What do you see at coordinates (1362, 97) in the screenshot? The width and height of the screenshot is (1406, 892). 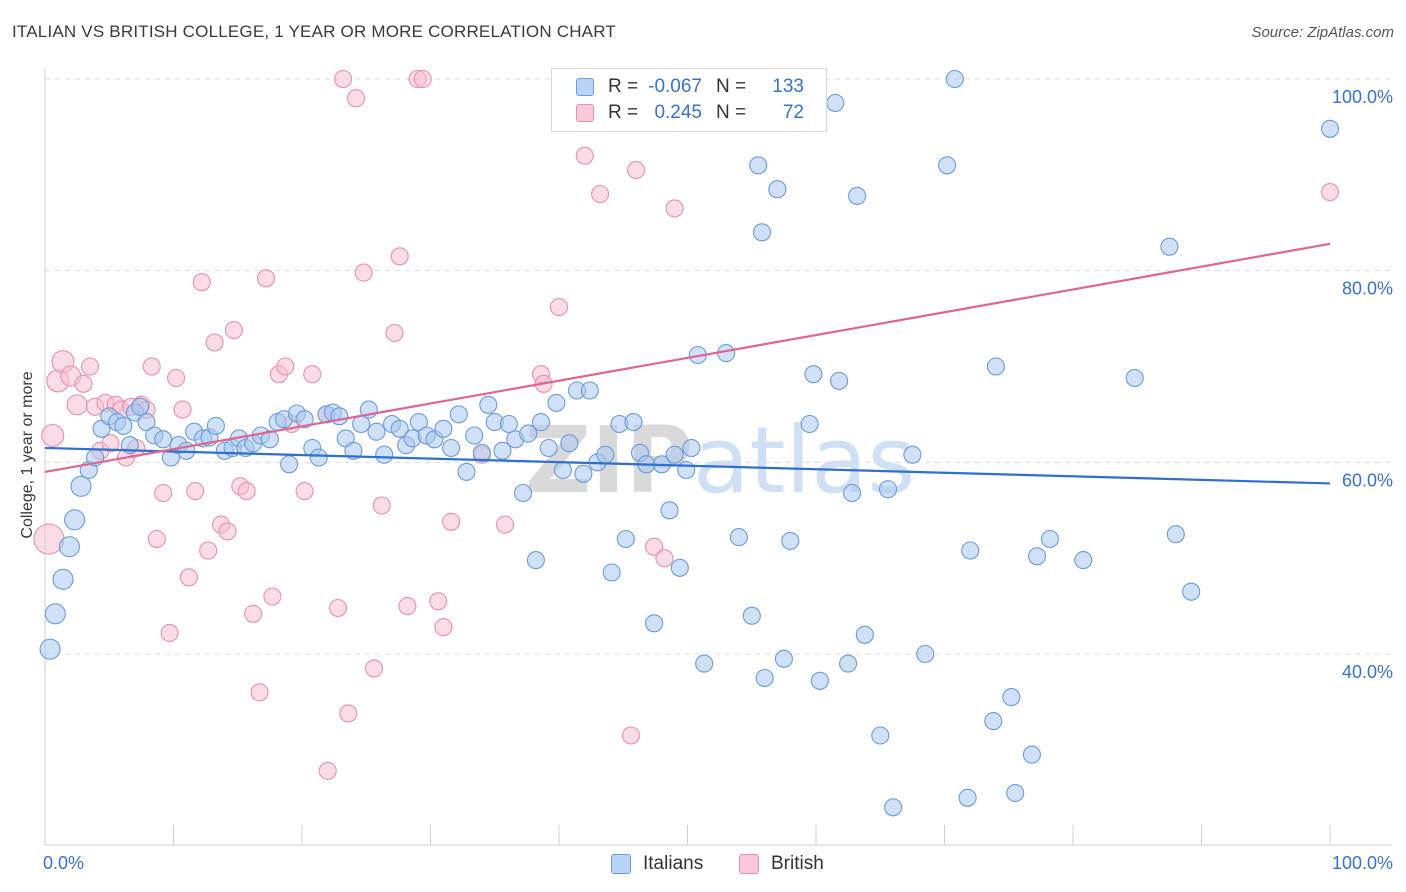 I see `y-tick-label-100: 100.0%` at bounding box center [1362, 97].